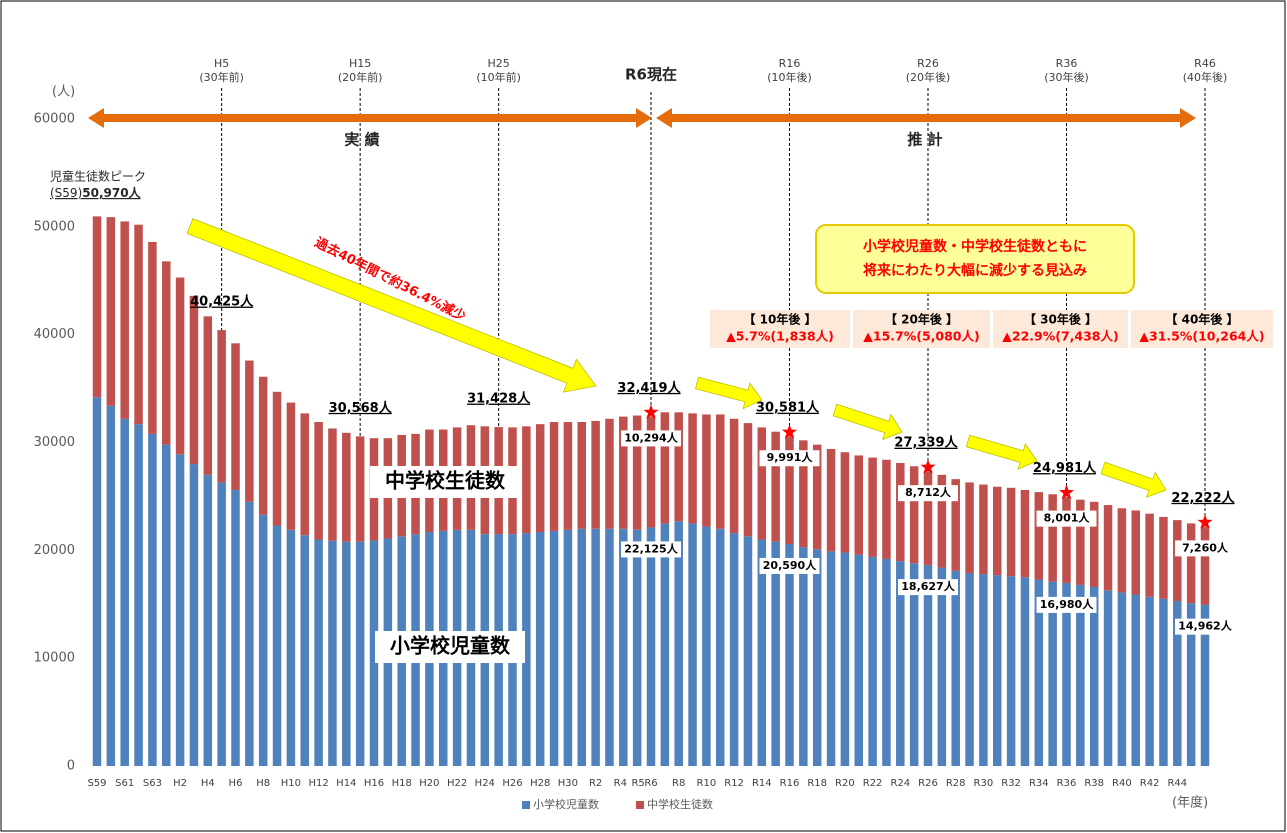 Image resolution: width=1287 pixels, height=833 pixels. Describe the element at coordinates (928, 783) in the screenshot. I see `x-tick-label: R26` at that location.